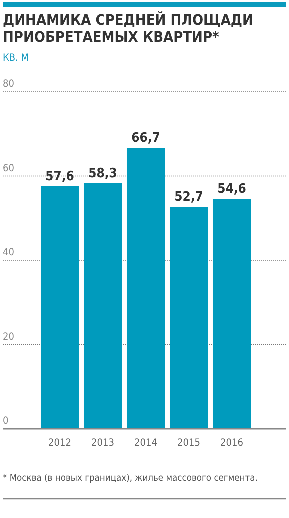  Describe the element at coordinates (232, 189) in the screenshot. I see `data-label: 54,6` at that location.